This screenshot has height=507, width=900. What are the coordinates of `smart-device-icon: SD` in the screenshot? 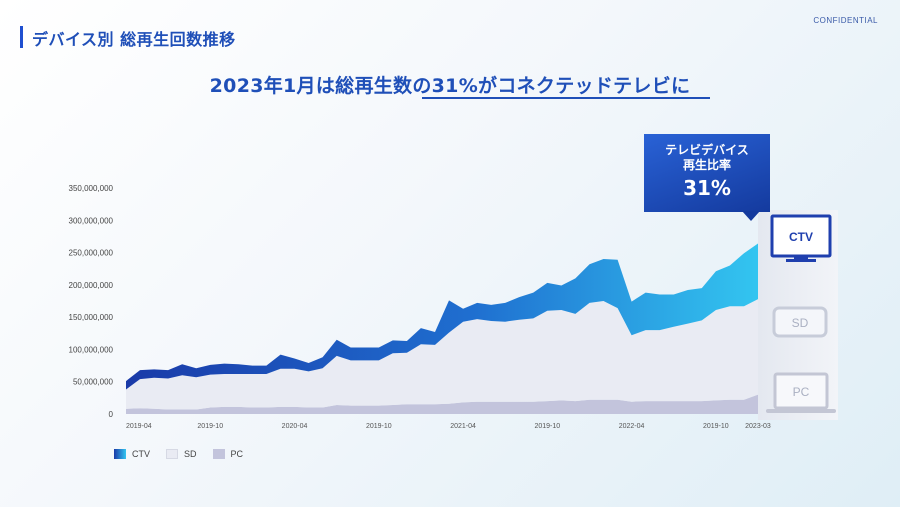 It's located at (800, 322).